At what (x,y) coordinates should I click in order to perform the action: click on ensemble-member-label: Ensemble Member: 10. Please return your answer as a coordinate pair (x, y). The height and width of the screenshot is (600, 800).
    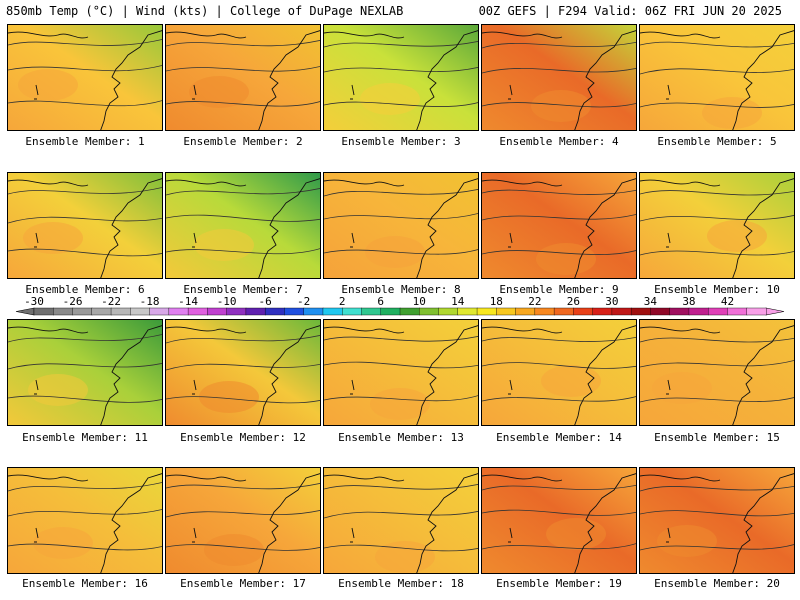
    Looking at the image, I should click on (717, 289).